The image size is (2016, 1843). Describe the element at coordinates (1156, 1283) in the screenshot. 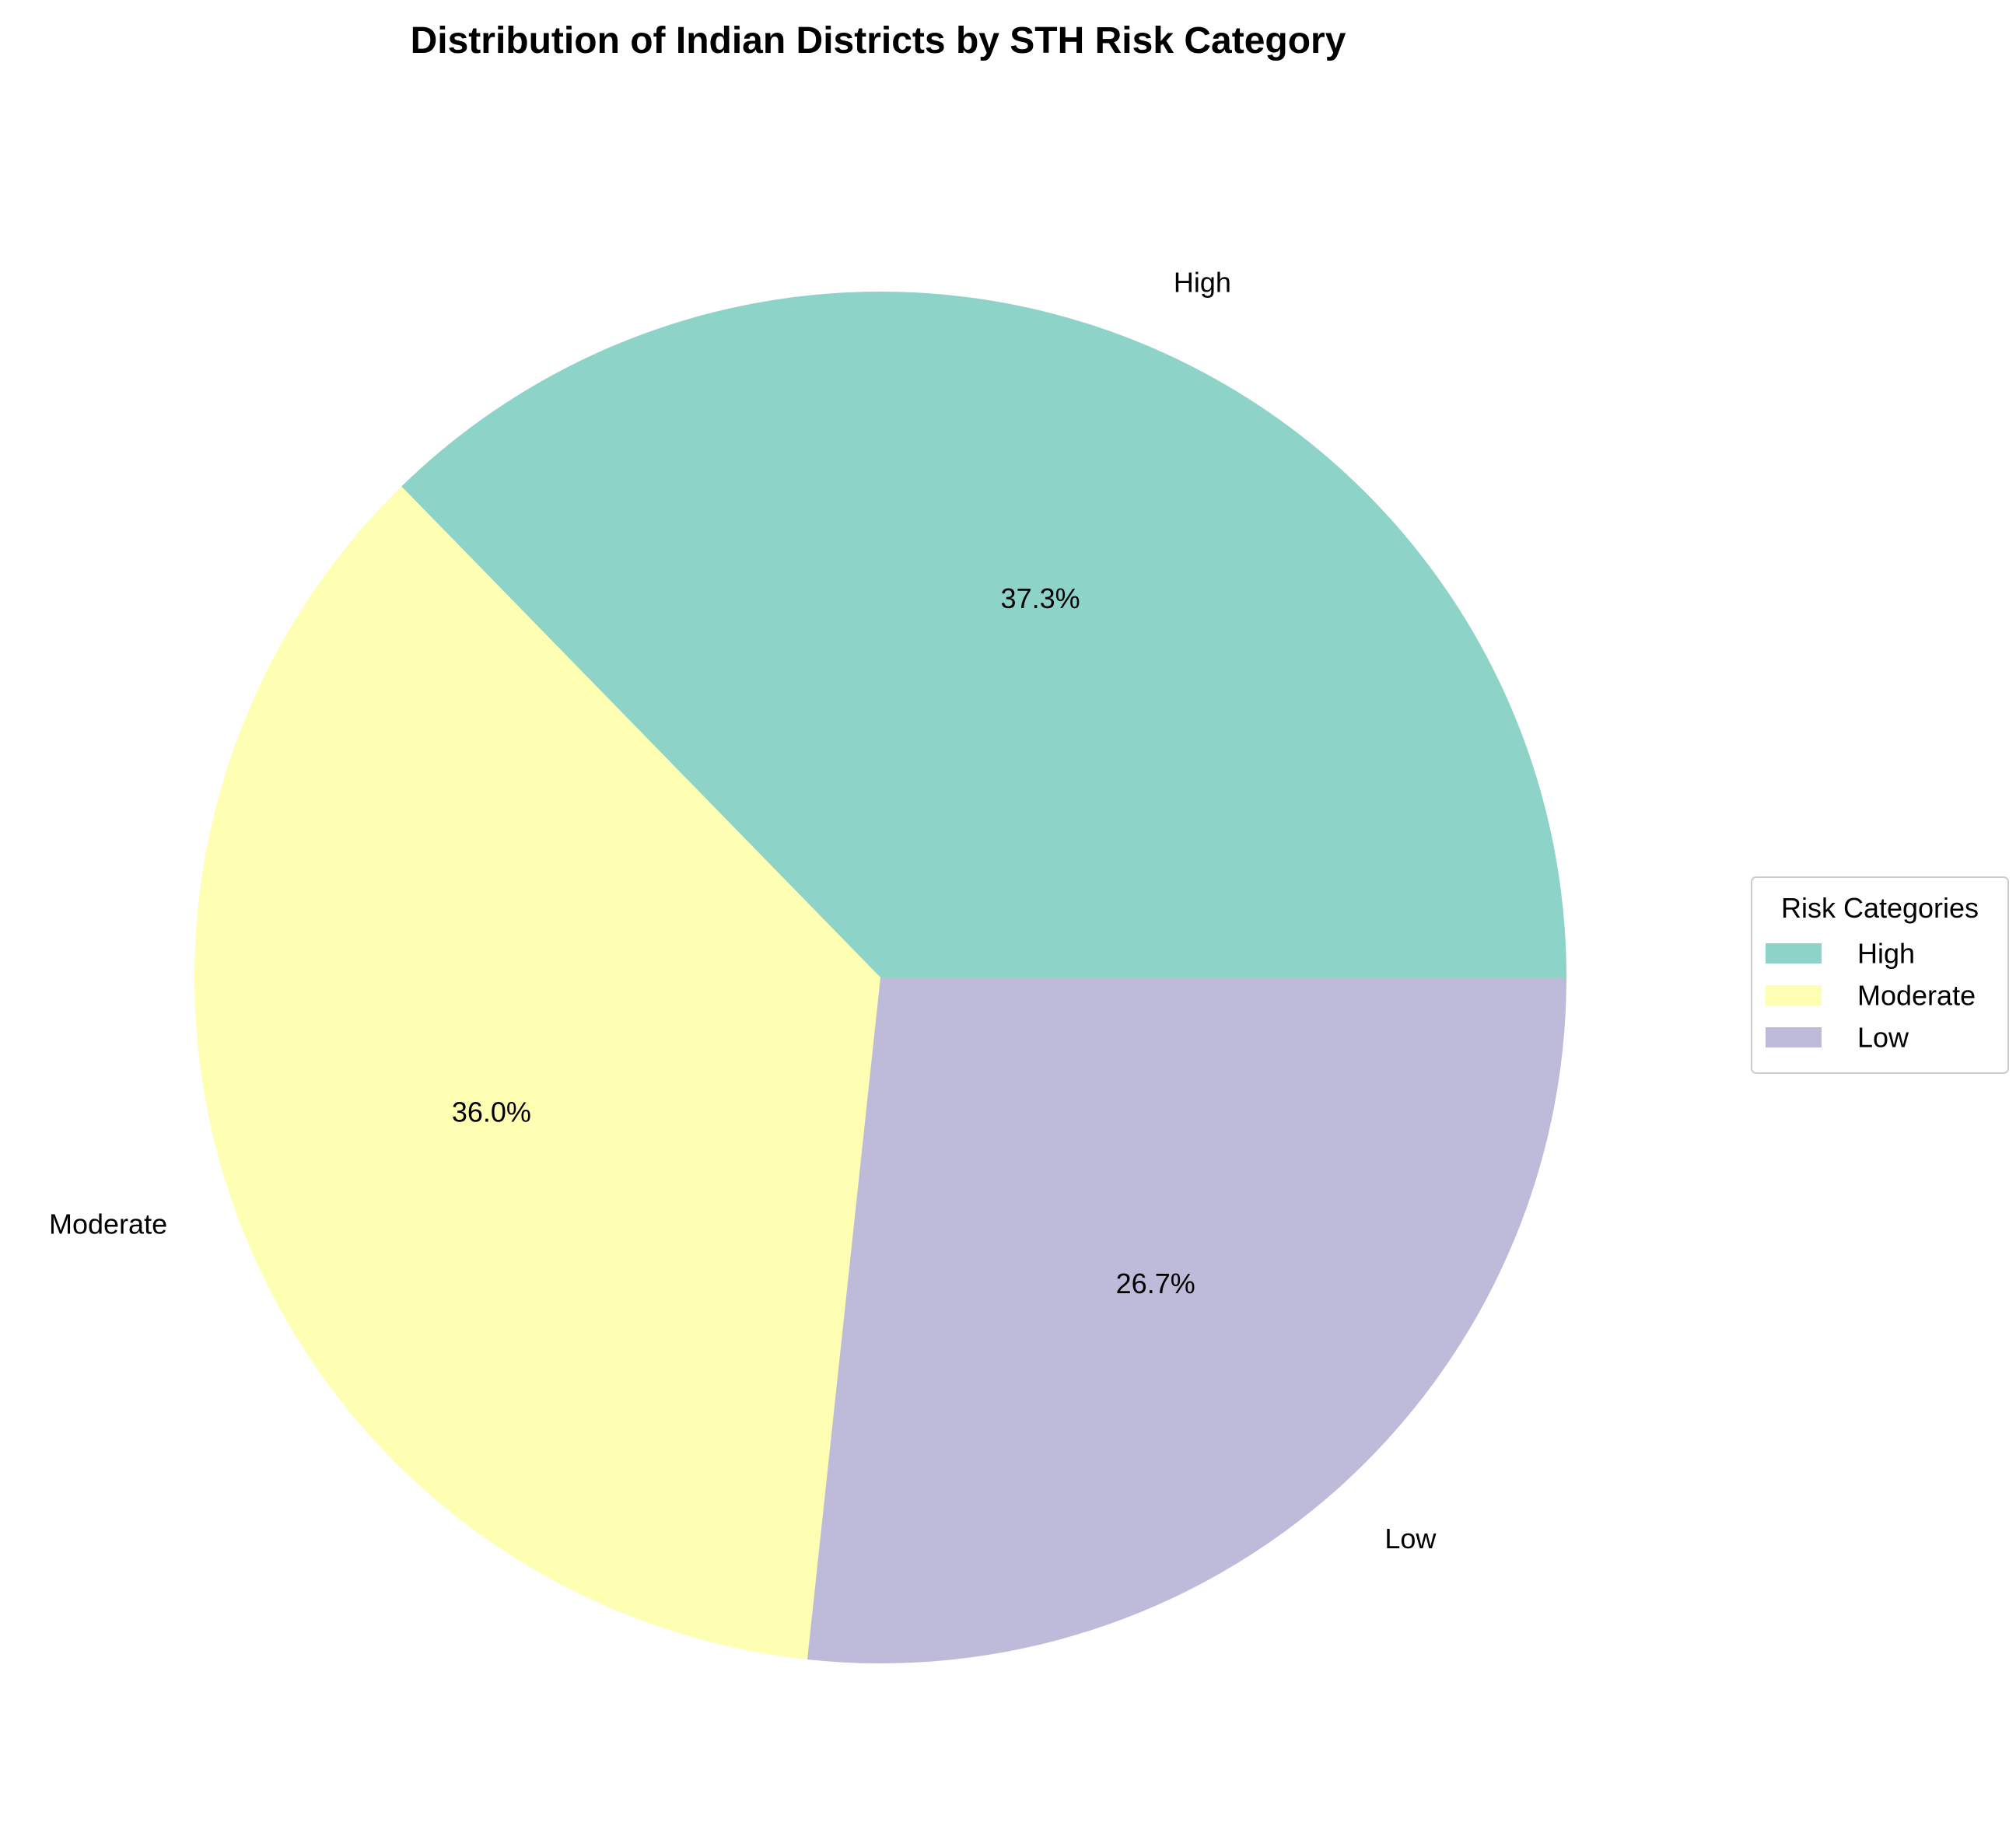

I see `percent-label-low: 26.7%` at that location.